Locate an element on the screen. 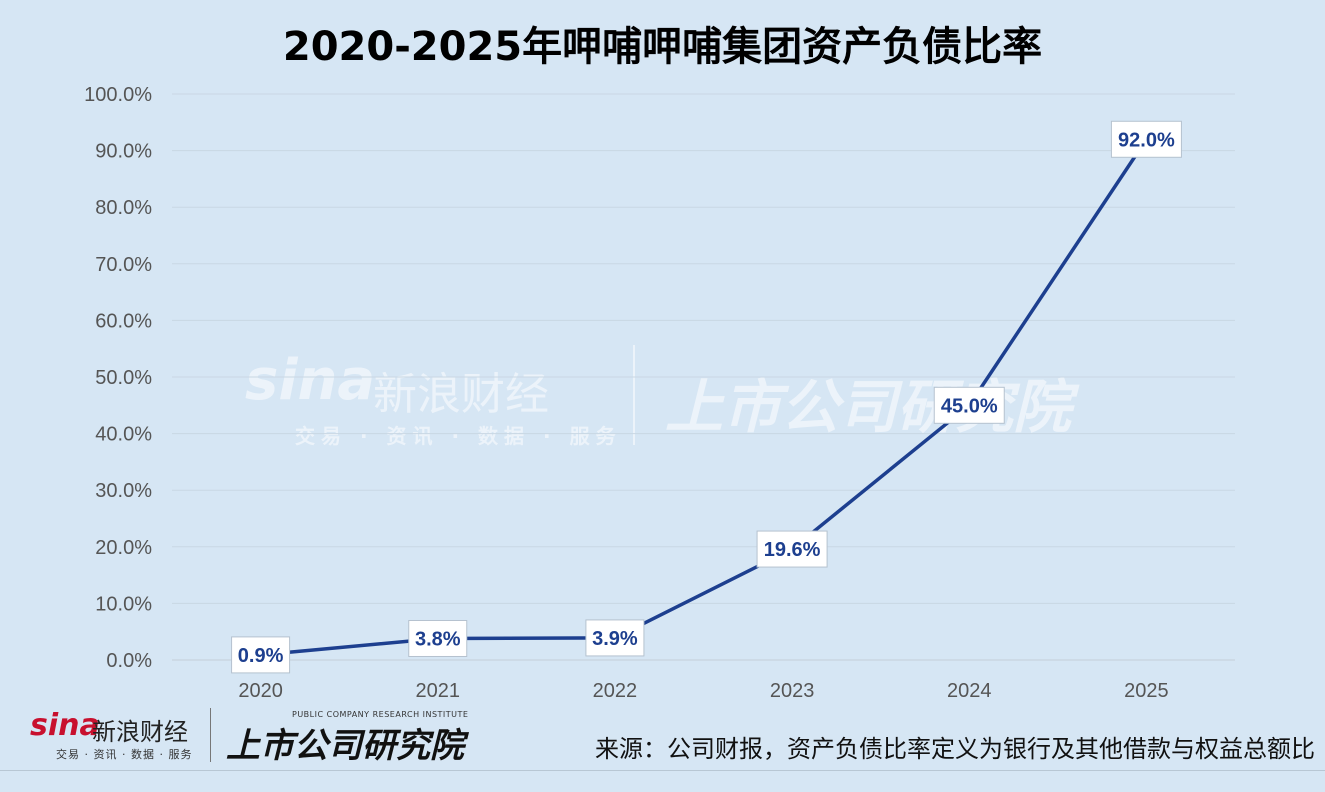 The width and height of the screenshot is (1325, 792). data-label: 3.9% is located at coordinates (615, 638).